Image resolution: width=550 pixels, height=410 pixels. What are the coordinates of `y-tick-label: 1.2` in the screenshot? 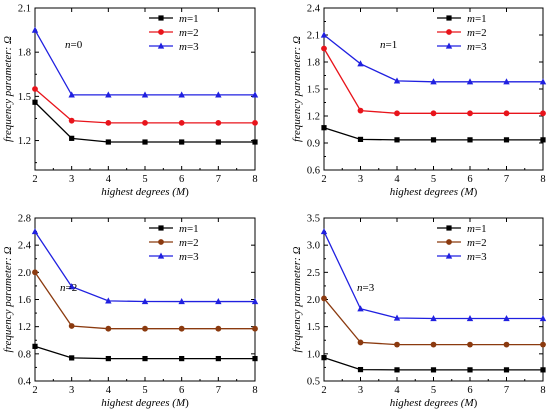 It's located at (24, 141).